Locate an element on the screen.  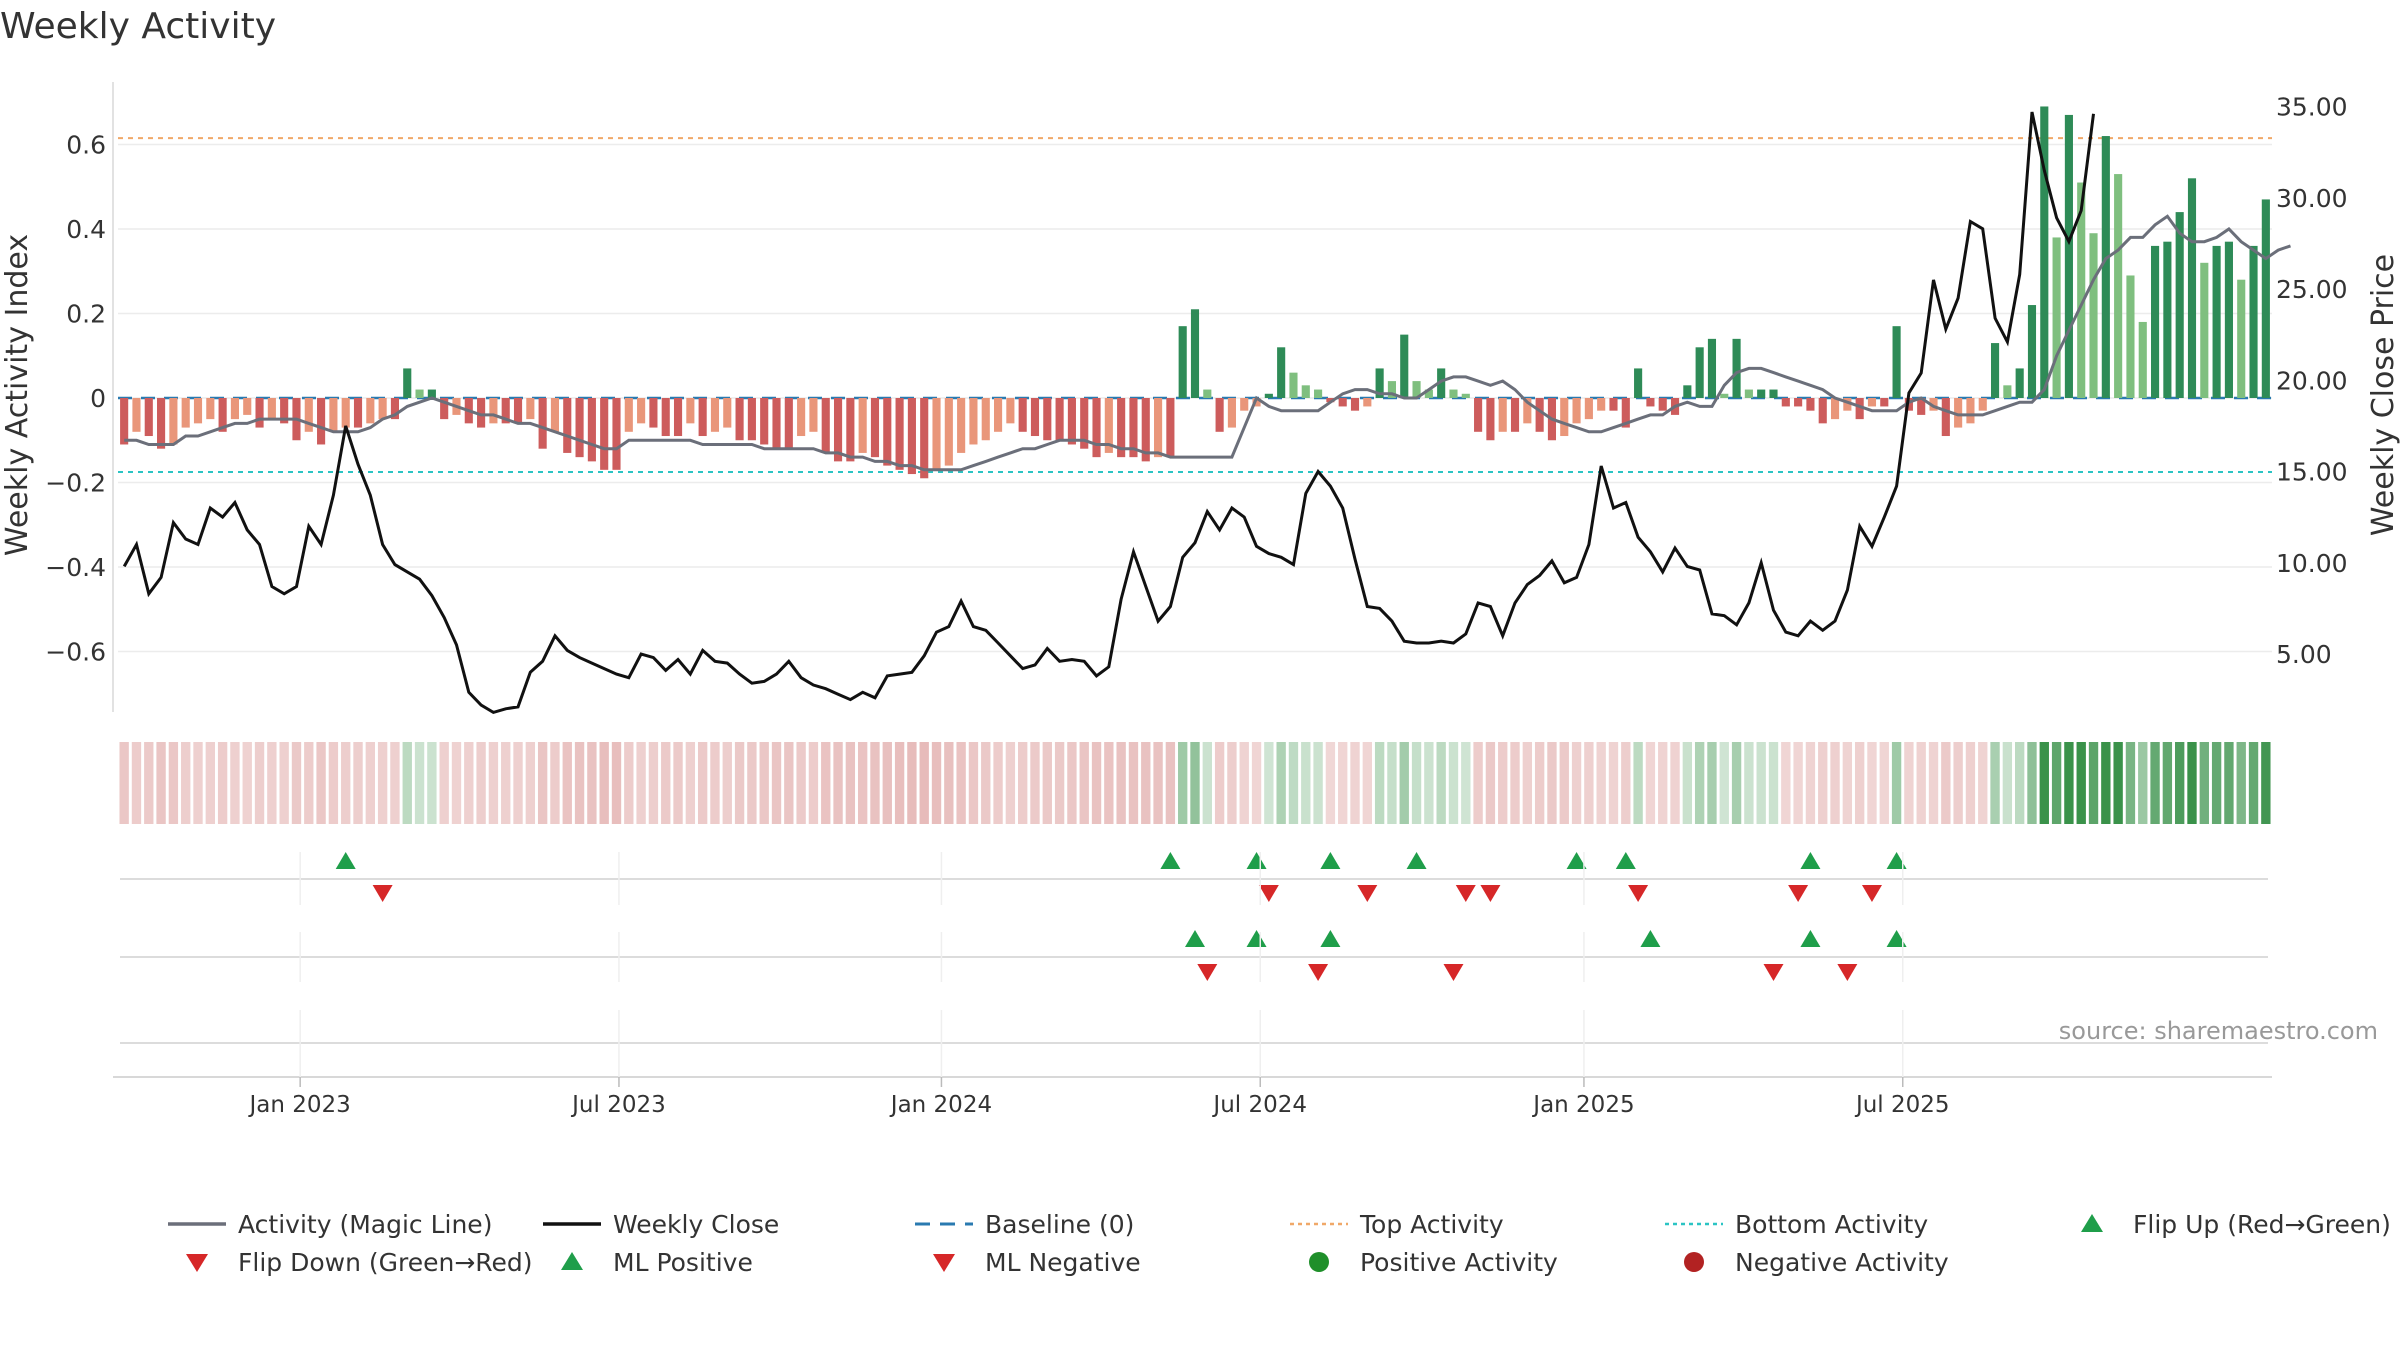
legend-label: ML Negative is located at coordinates (1063, 1262).